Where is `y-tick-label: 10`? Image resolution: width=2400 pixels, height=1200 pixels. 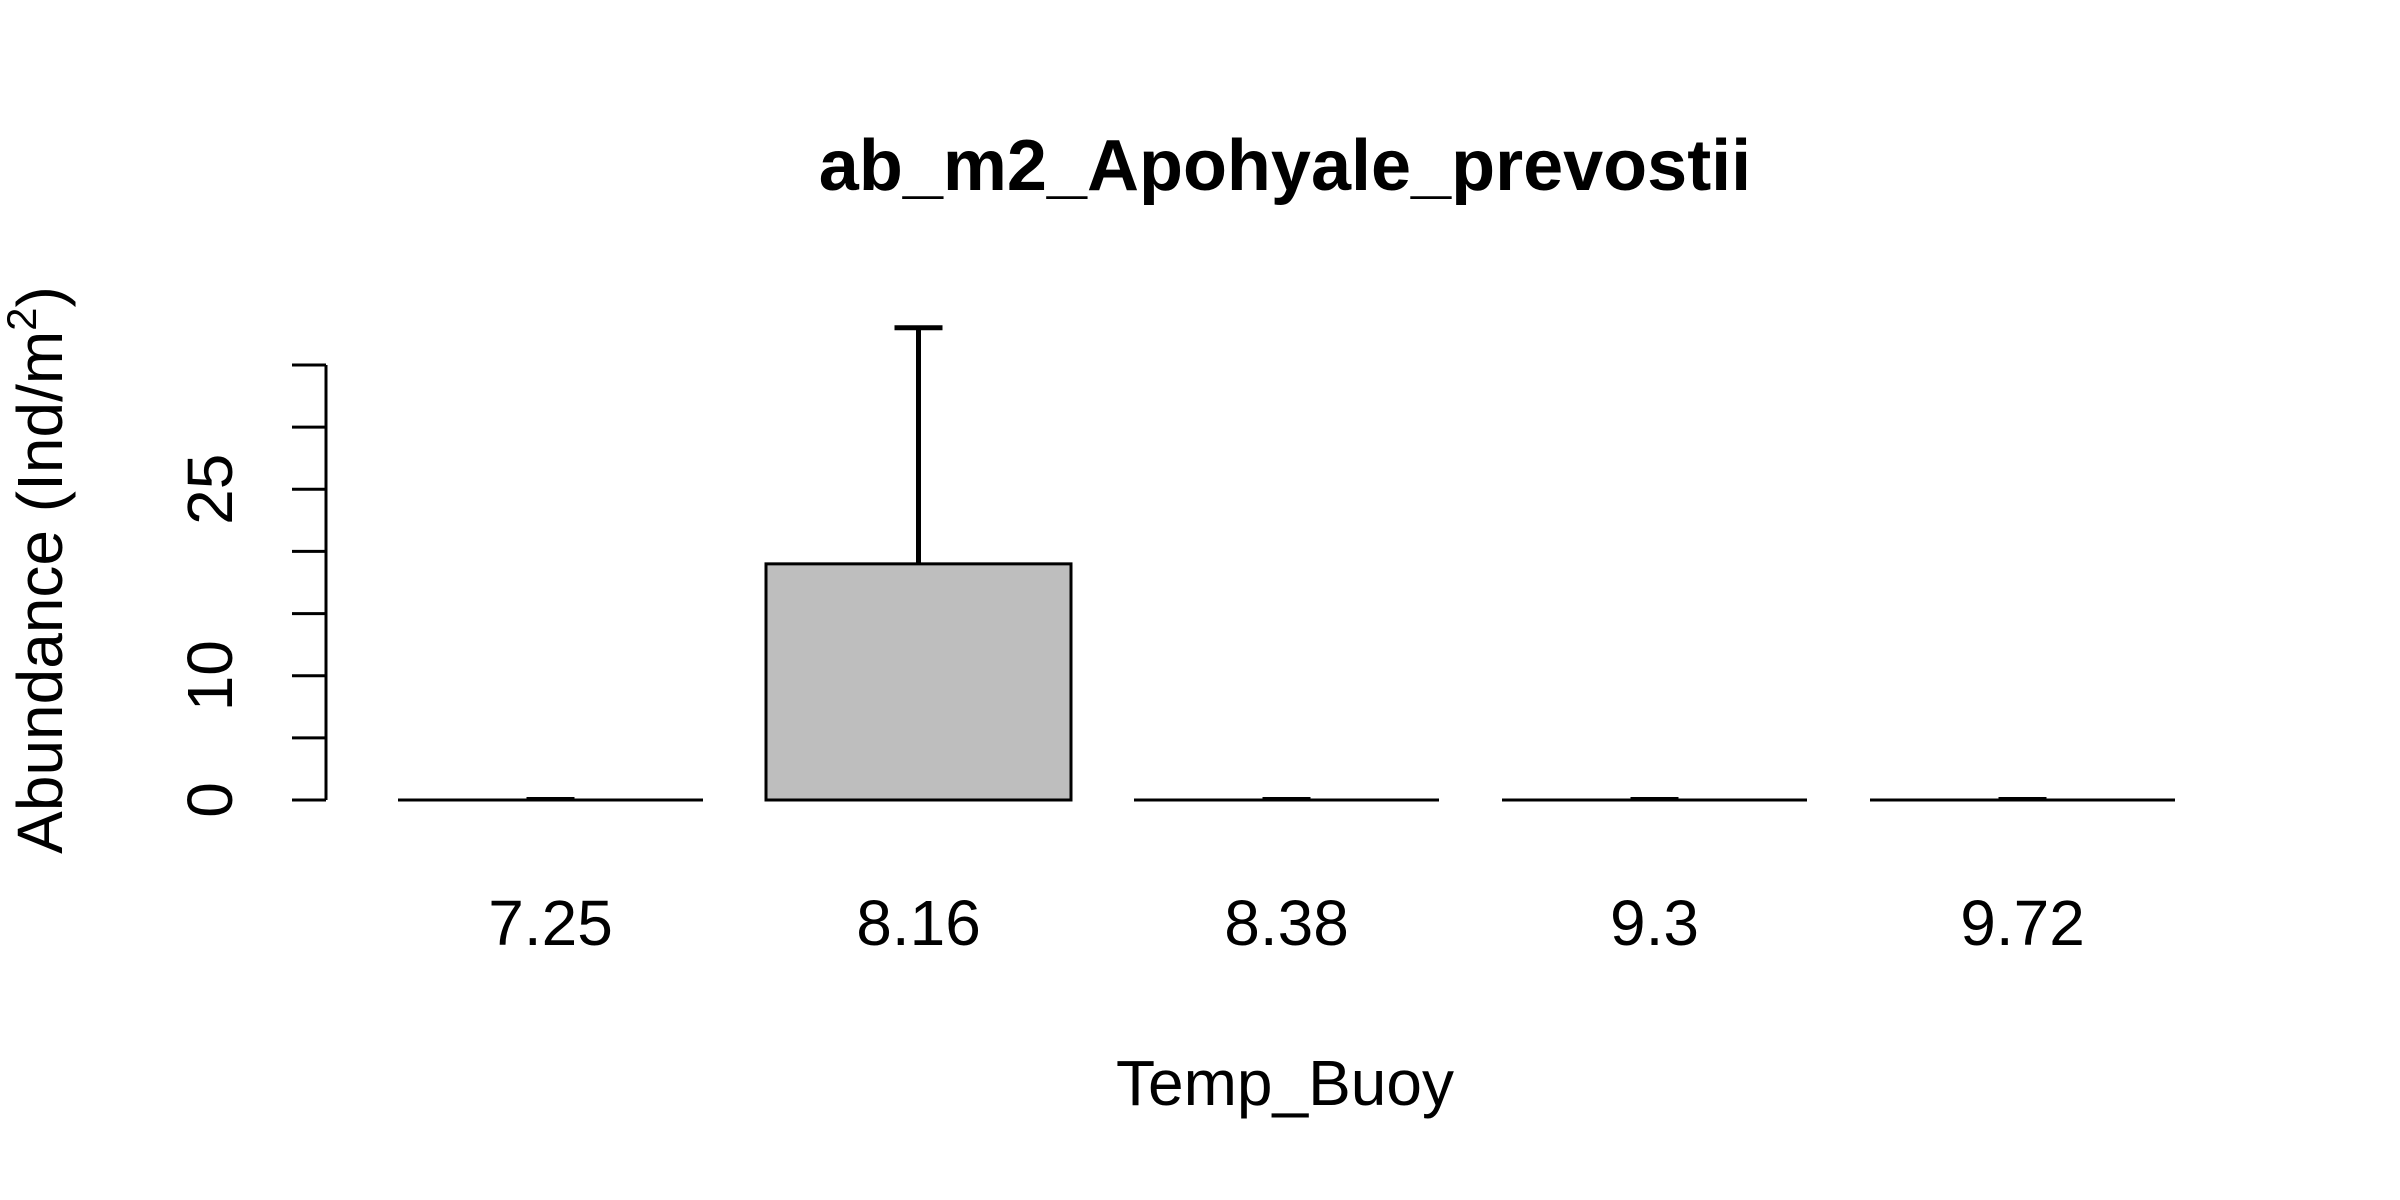
y-tick-label: 10 is located at coordinates (210, 675).